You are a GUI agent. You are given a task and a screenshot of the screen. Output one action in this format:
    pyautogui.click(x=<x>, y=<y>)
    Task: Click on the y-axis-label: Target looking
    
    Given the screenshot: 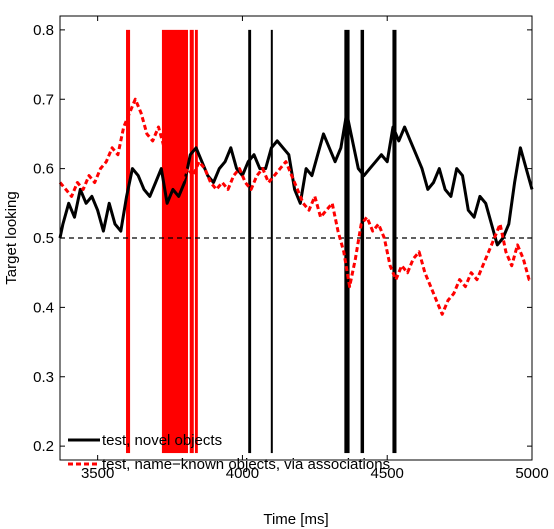 What is the action you would take?
    pyautogui.click(x=11, y=237)
    